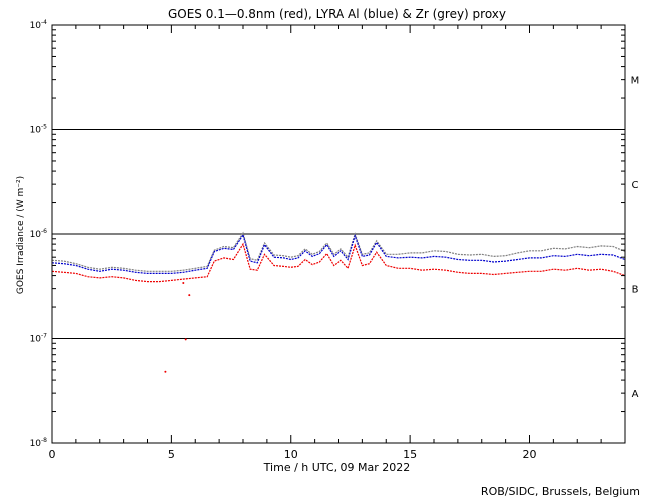  I want to click on class-label: C, so click(635, 185).